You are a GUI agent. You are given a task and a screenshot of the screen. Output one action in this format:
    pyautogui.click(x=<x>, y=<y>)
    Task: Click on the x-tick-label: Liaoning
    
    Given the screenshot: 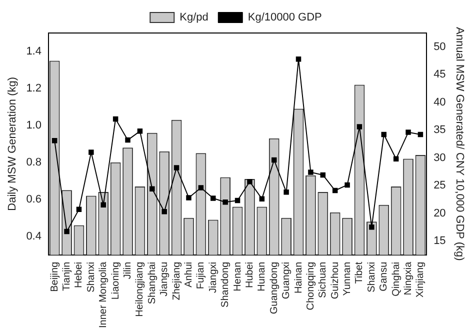 What is the action you would take?
    pyautogui.click(x=116, y=281)
    